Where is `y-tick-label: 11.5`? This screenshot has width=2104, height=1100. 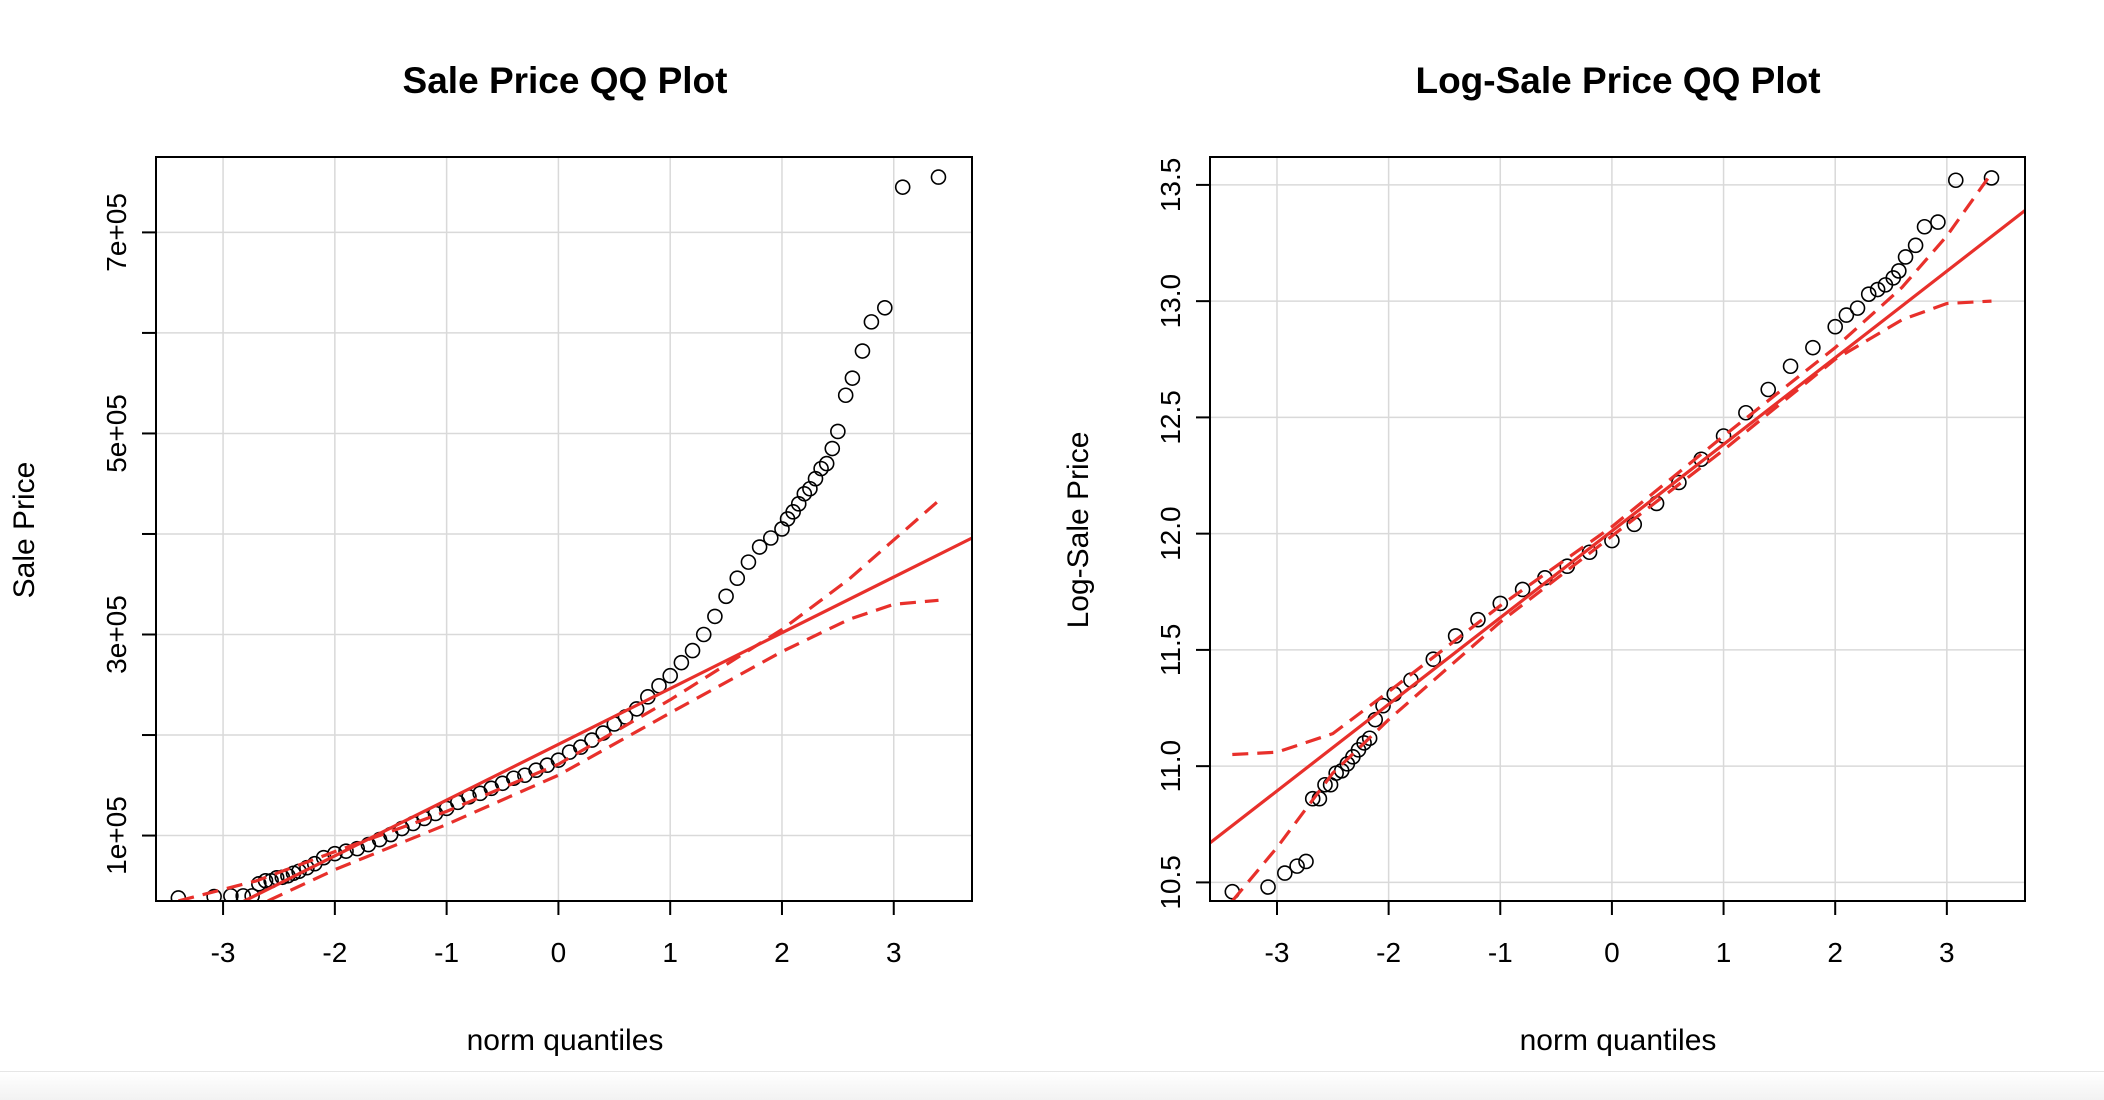 y-tick-label: 11.5 is located at coordinates (1170, 650).